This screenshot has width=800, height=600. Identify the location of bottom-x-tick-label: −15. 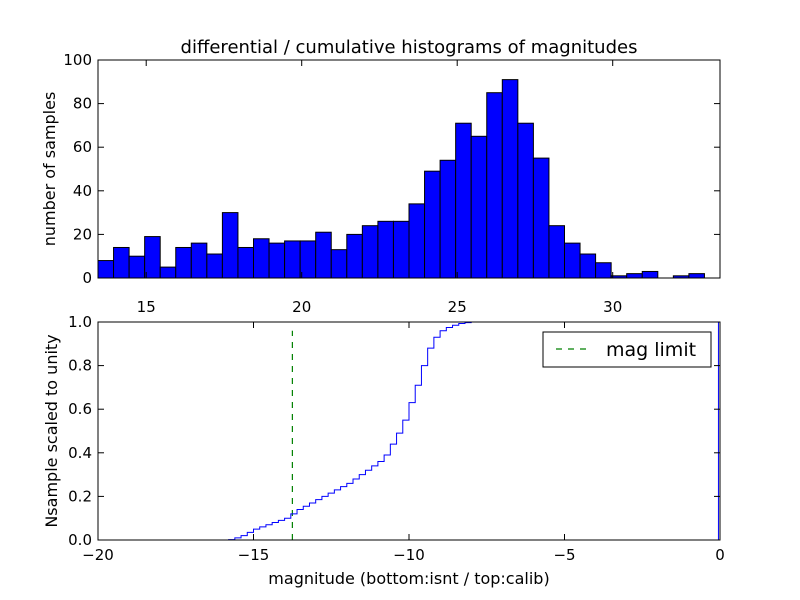
(254, 555).